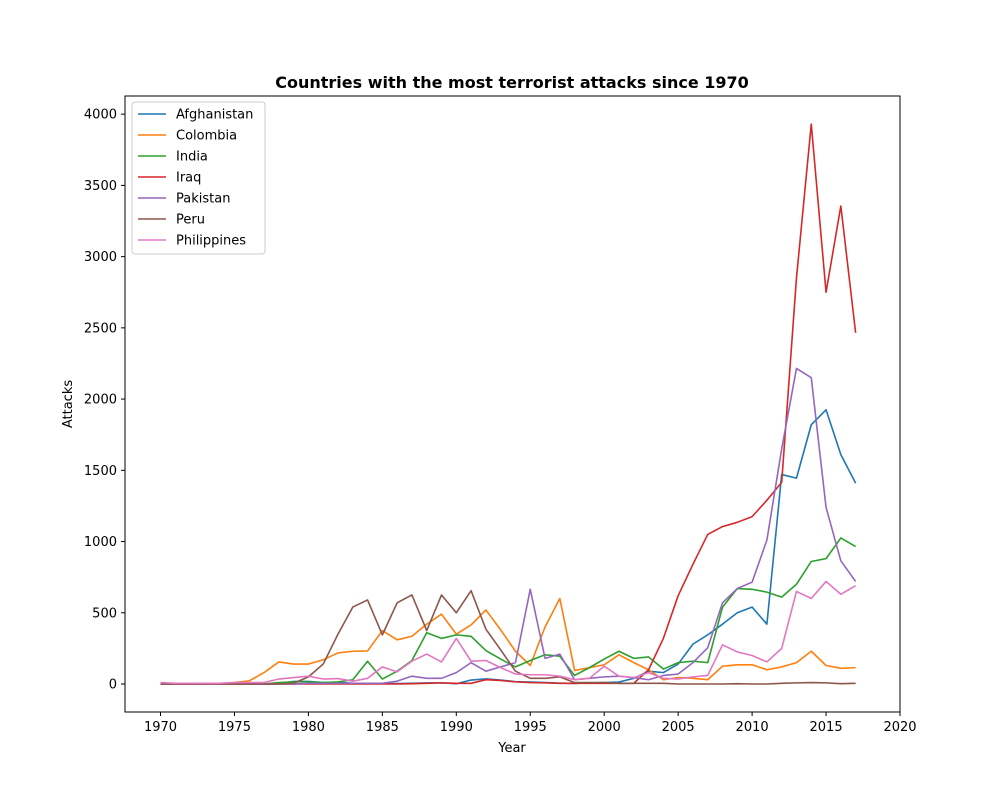 This screenshot has height=800, width=1000. What do you see at coordinates (190, 220) in the screenshot?
I see `legend-label-peru: Peru` at bounding box center [190, 220].